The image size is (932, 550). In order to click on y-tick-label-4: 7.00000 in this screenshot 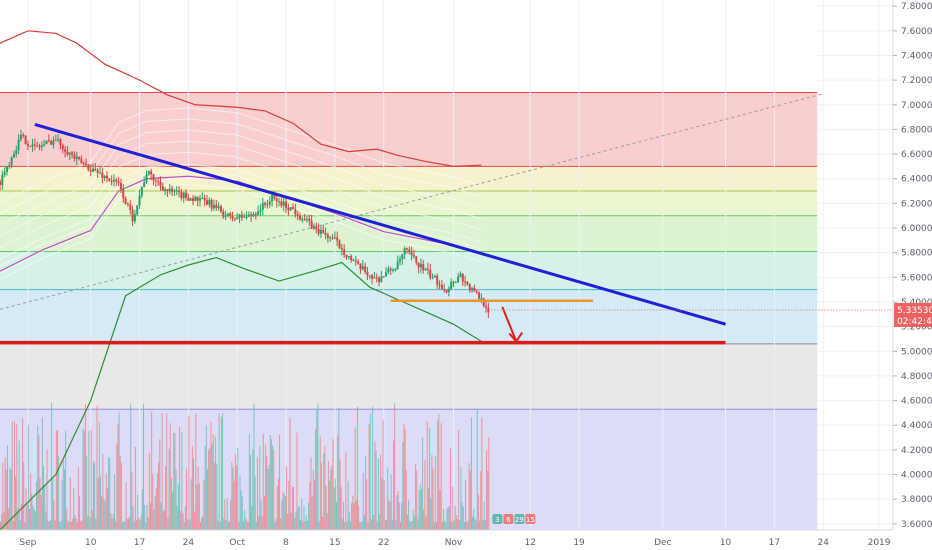, I will do `click(916, 106)`.